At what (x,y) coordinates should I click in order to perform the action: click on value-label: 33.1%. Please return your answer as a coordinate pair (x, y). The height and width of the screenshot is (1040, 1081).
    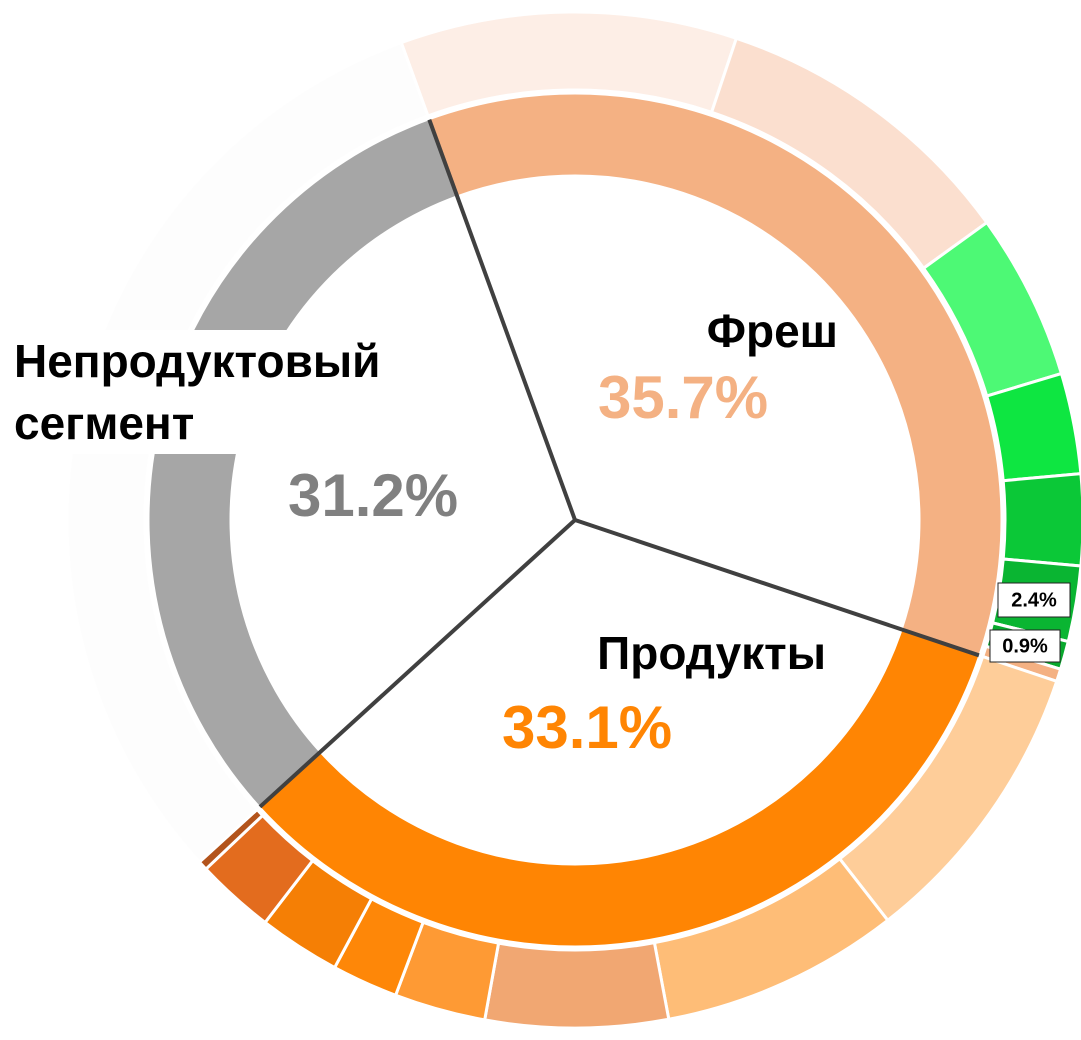
    Looking at the image, I should click on (587, 727).